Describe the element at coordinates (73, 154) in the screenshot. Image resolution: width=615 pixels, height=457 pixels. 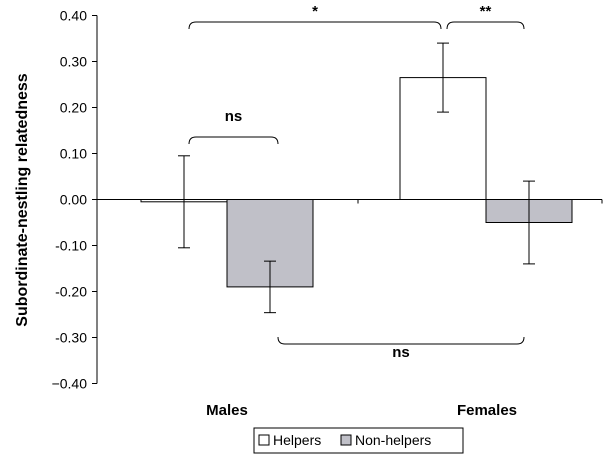
I see `y-tick-label: 0.10` at that location.